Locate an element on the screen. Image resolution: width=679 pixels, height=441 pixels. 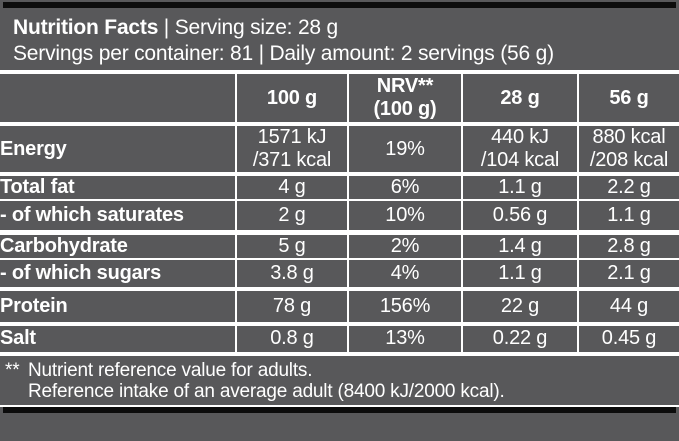
table-row-sugars: - of which sugars 3.8 g 4% 1.1 g 2.1 g is located at coordinates (339, 274).